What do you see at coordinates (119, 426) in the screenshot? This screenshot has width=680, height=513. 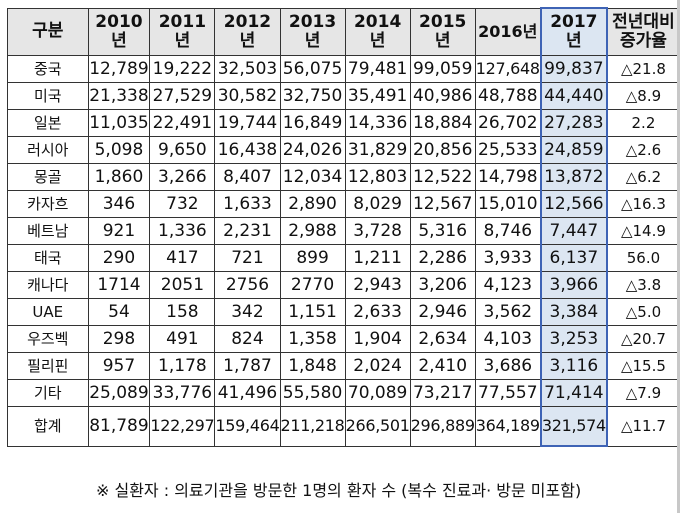 I see `cell-2010: 81,789` at bounding box center [119, 426].